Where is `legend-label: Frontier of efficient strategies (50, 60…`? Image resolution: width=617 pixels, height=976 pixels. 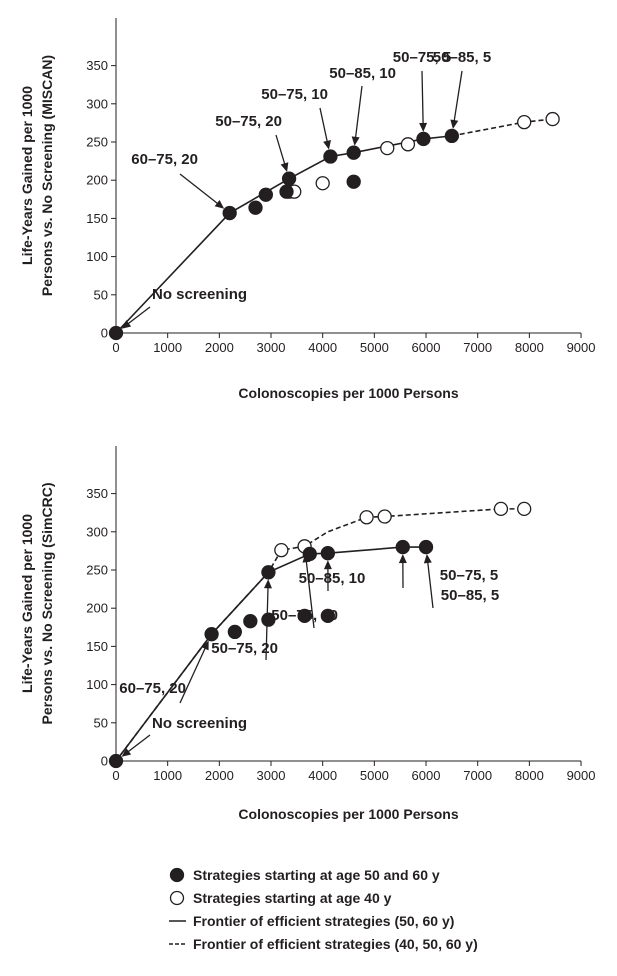
legend-label: Frontier of efficient strategies (50, 60… is located at coordinates (323, 921).